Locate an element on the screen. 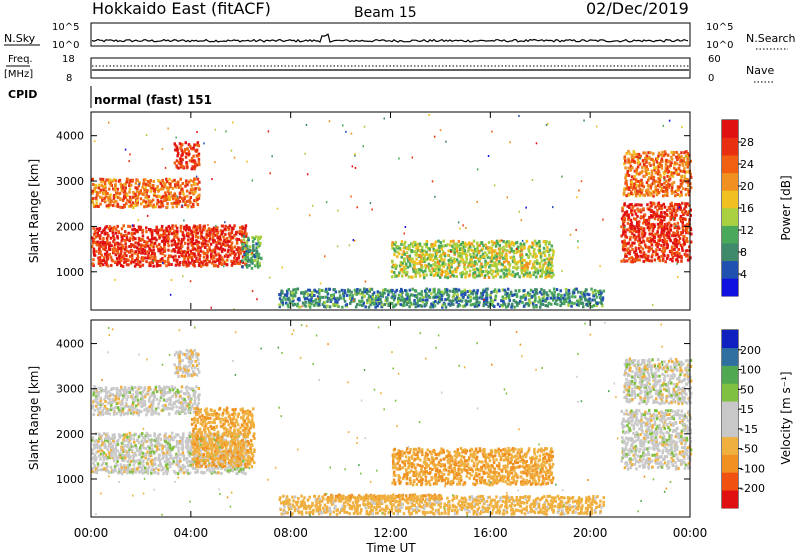 The width and height of the screenshot is (800, 554). cpid-text: normal (fast) 151 is located at coordinates (153, 100).